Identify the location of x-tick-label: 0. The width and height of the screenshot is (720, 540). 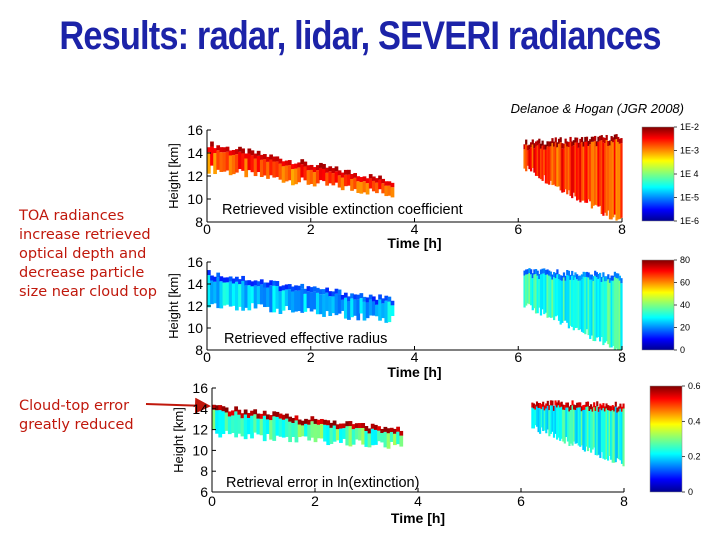
(212, 501).